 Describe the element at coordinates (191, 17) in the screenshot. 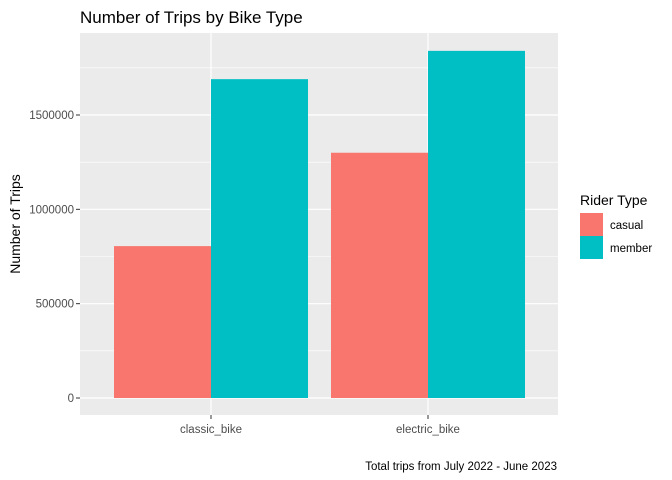

I see `chart-title: Number of Trips by Bike Type` at that location.